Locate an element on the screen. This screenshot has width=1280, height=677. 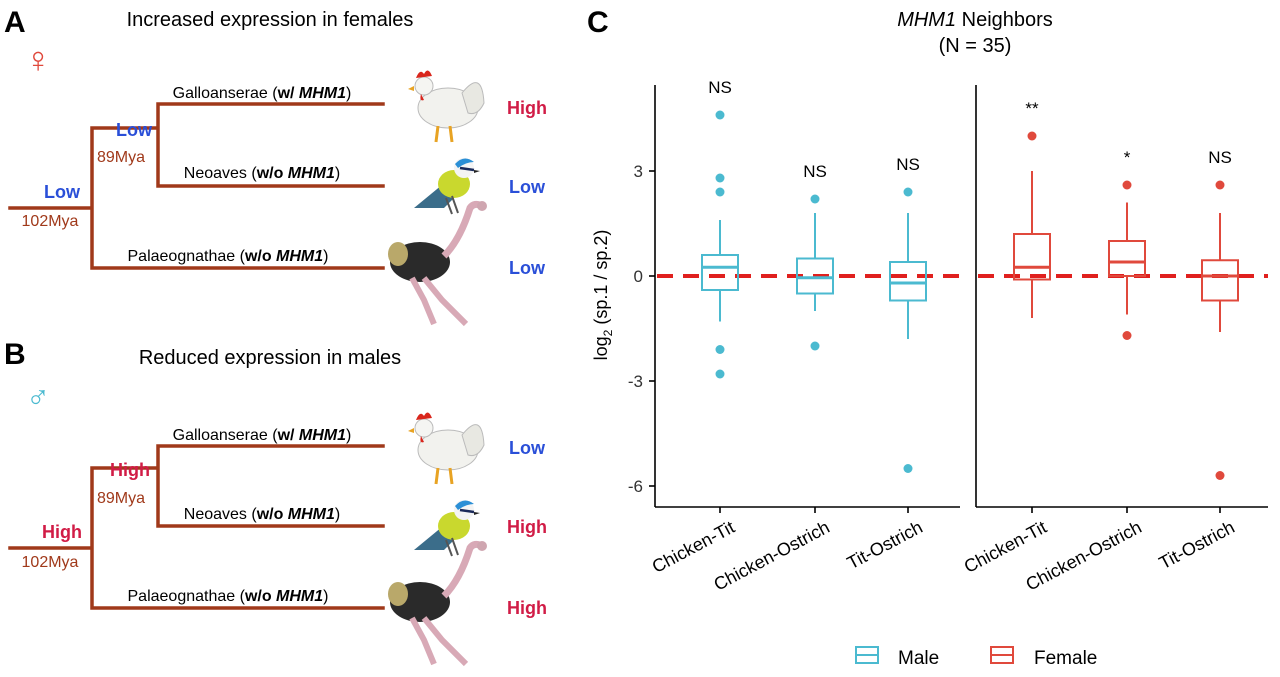
significance-female-chicken-tit: ** is located at coordinates (1032, 108).